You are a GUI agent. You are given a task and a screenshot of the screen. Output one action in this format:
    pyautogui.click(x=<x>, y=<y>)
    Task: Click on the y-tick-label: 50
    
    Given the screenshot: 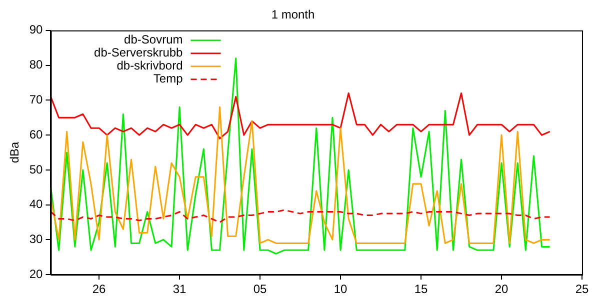 What is the action you would take?
    pyautogui.click(x=36, y=169)
    